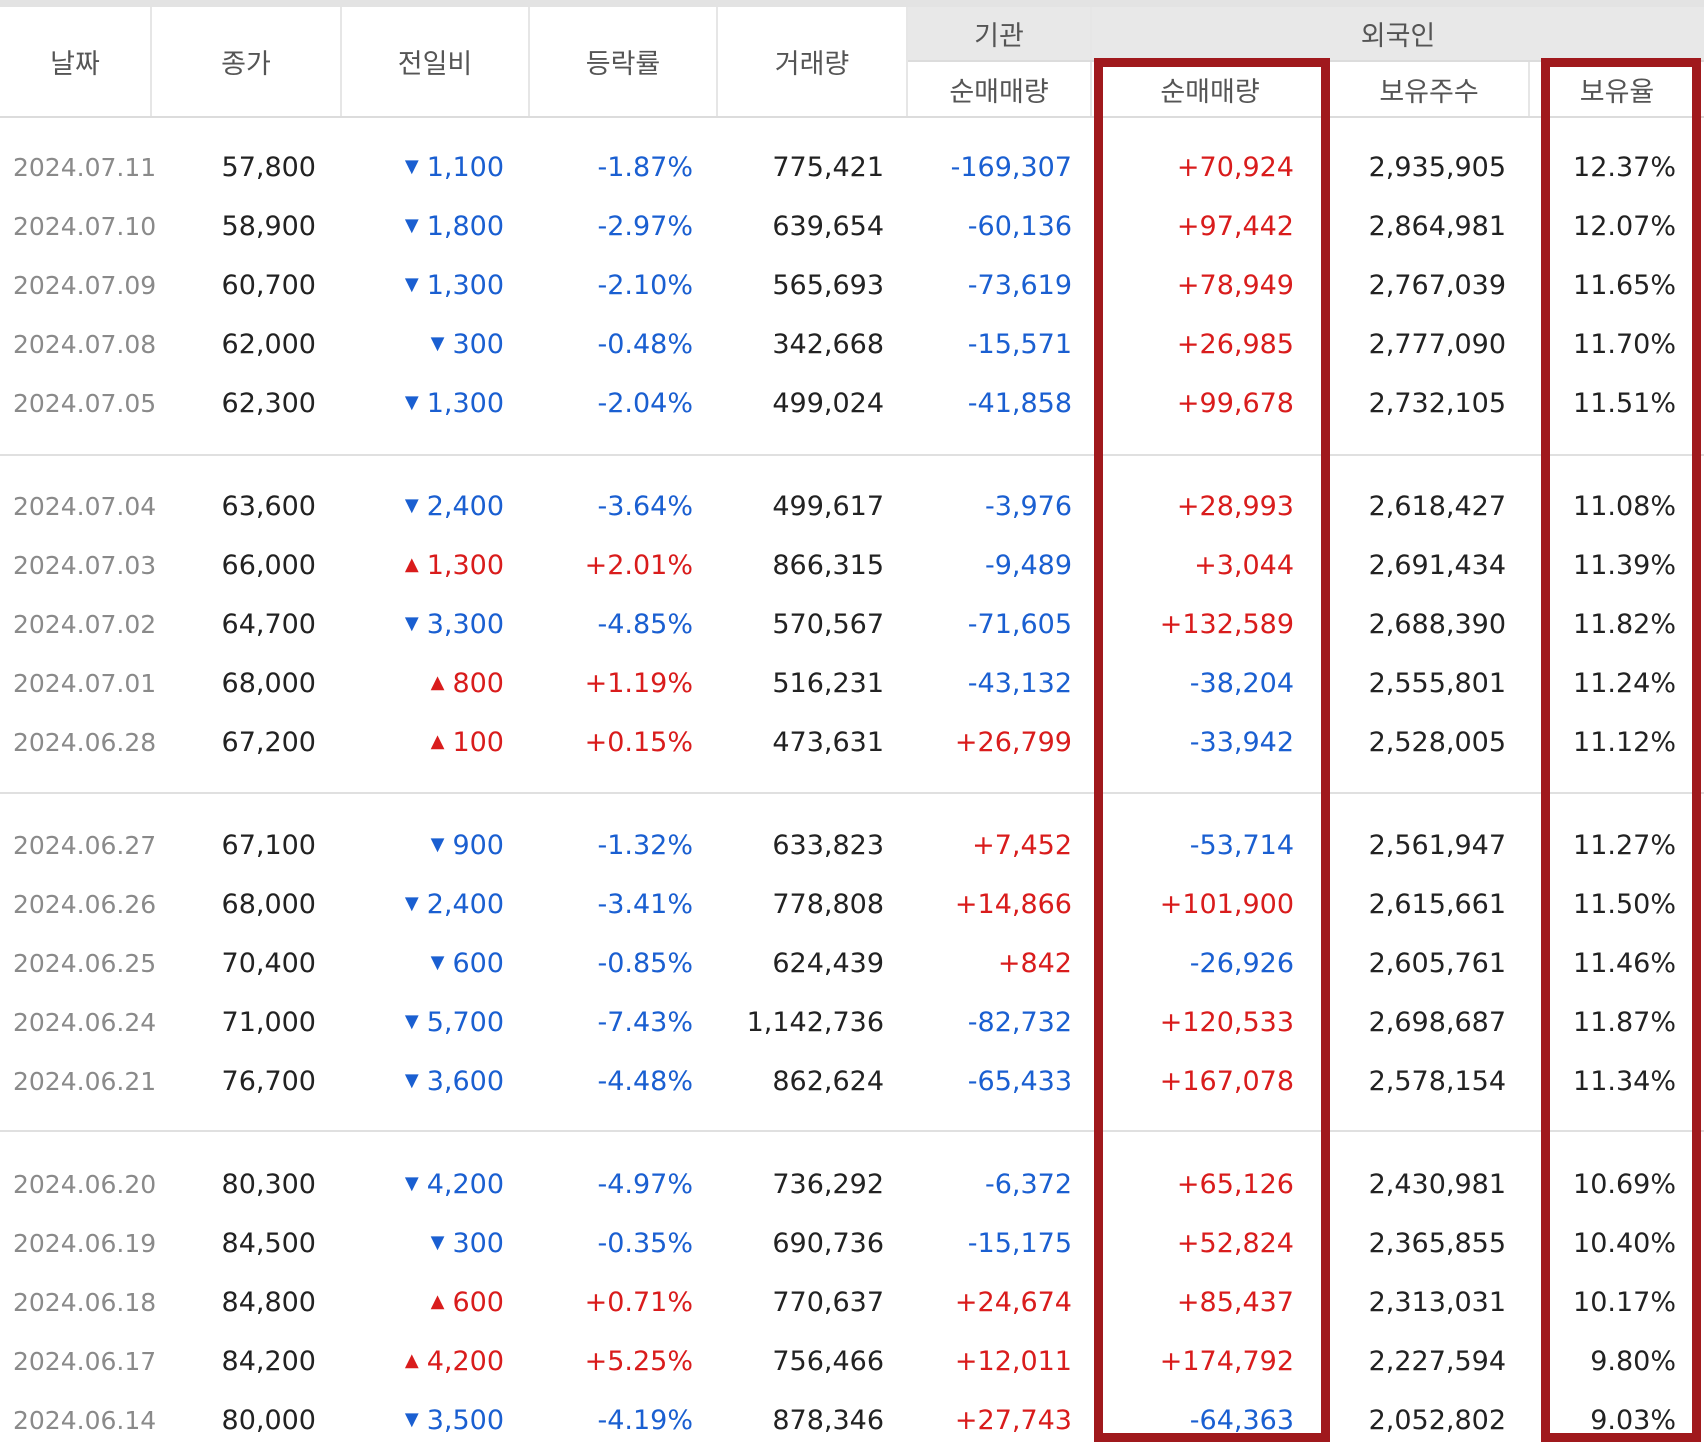 The width and height of the screenshot is (1704, 1450). What do you see at coordinates (1244, 565) in the screenshot?
I see `cell-foreign-net: +3,044` at bounding box center [1244, 565].